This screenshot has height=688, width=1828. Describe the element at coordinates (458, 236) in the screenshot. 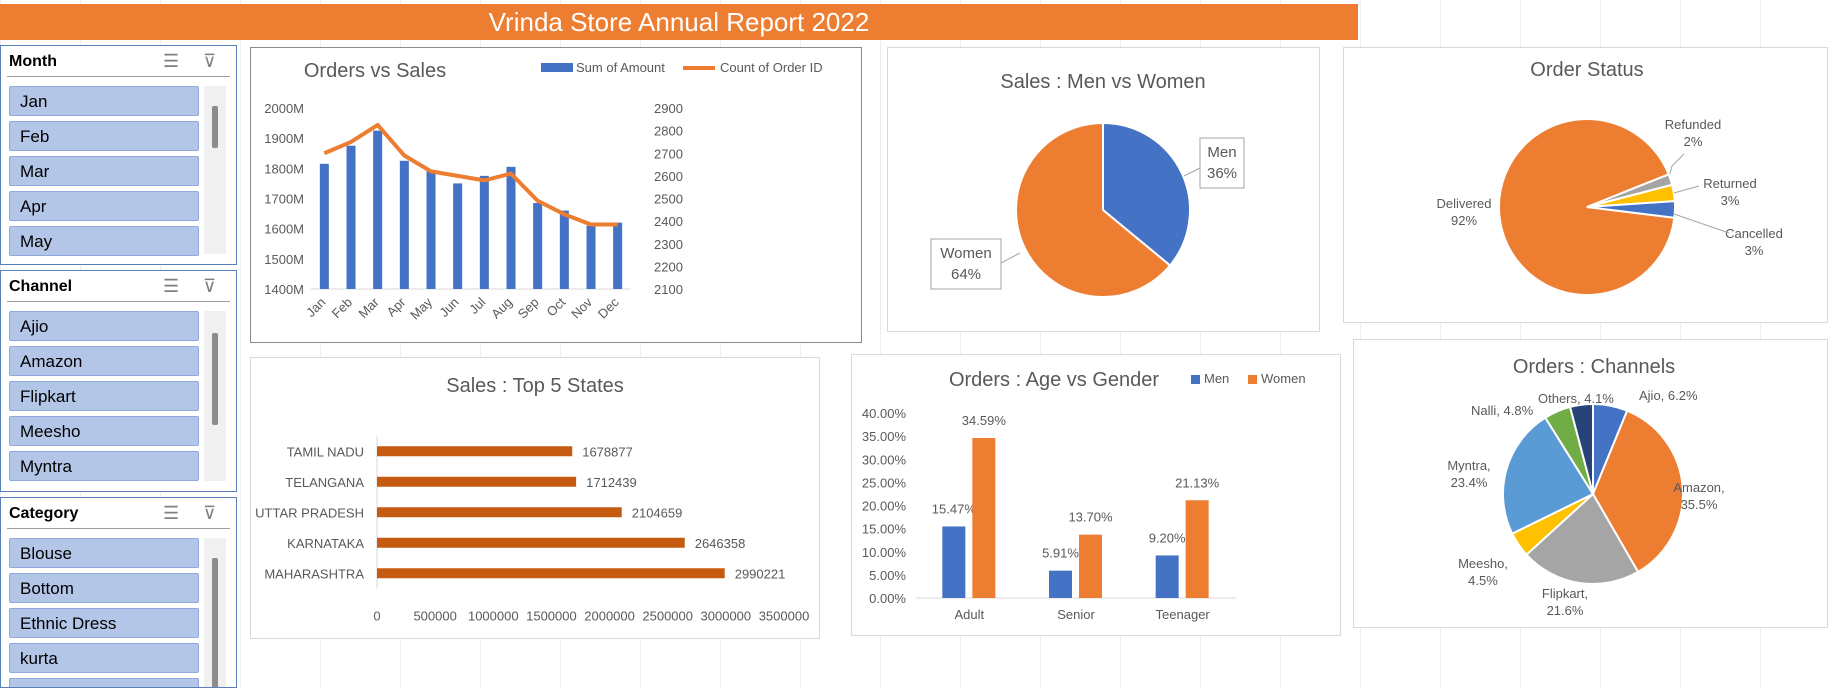

I see `bar-jun` at that location.